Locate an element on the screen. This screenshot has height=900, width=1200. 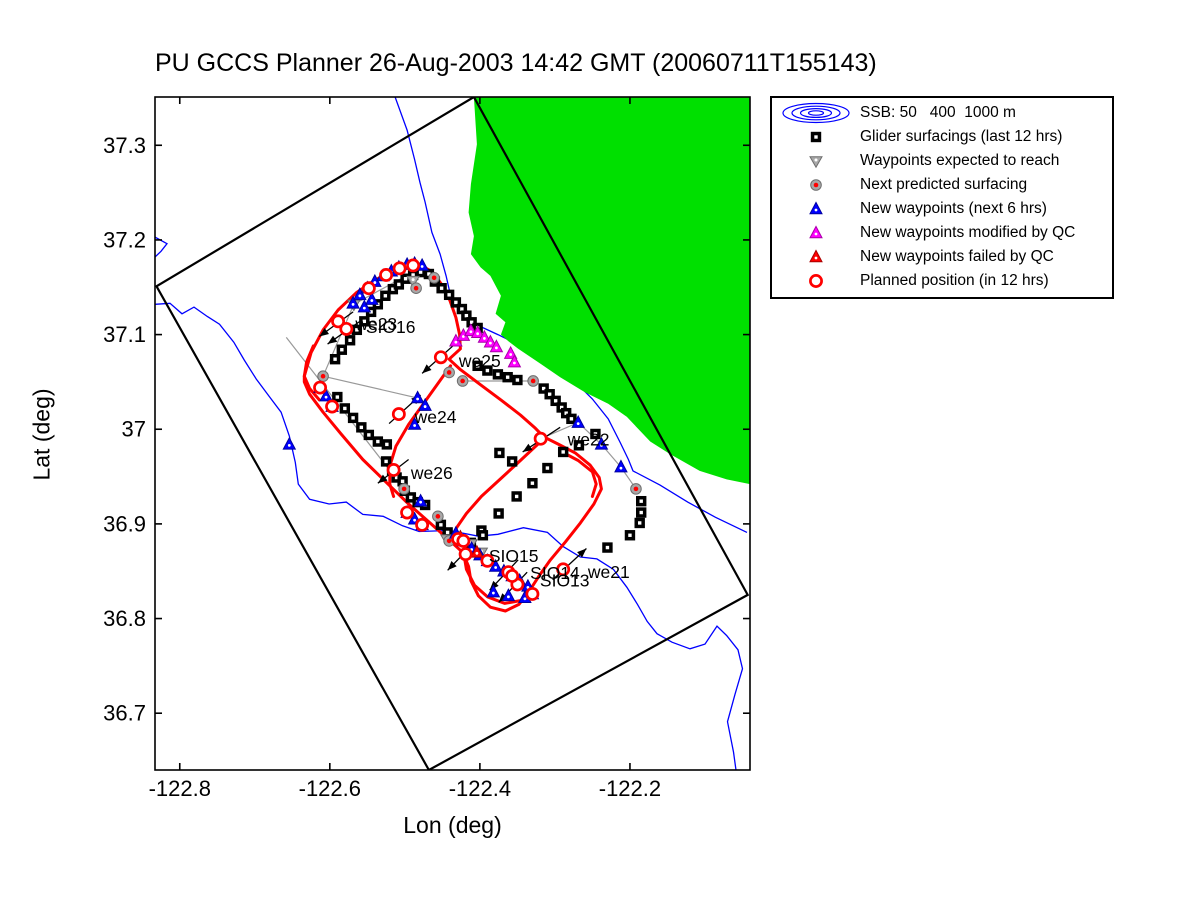
ssb-contours-icon is located at coordinates (816, 113).